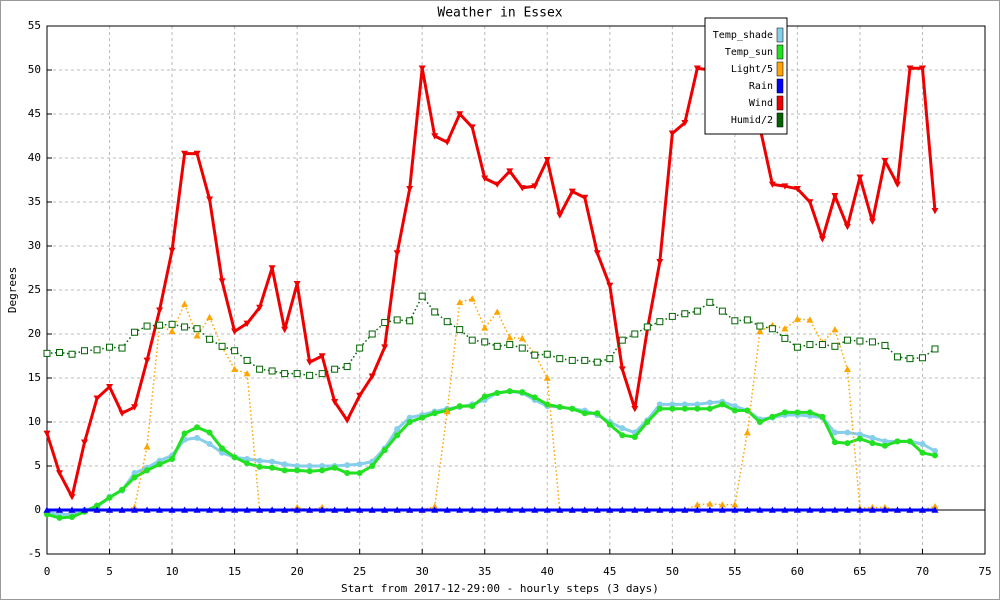 The image size is (1000, 600). What do you see at coordinates (922, 571) in the screenshot?
I see `x-tick-label: 70` at bounding box center [922, 571].